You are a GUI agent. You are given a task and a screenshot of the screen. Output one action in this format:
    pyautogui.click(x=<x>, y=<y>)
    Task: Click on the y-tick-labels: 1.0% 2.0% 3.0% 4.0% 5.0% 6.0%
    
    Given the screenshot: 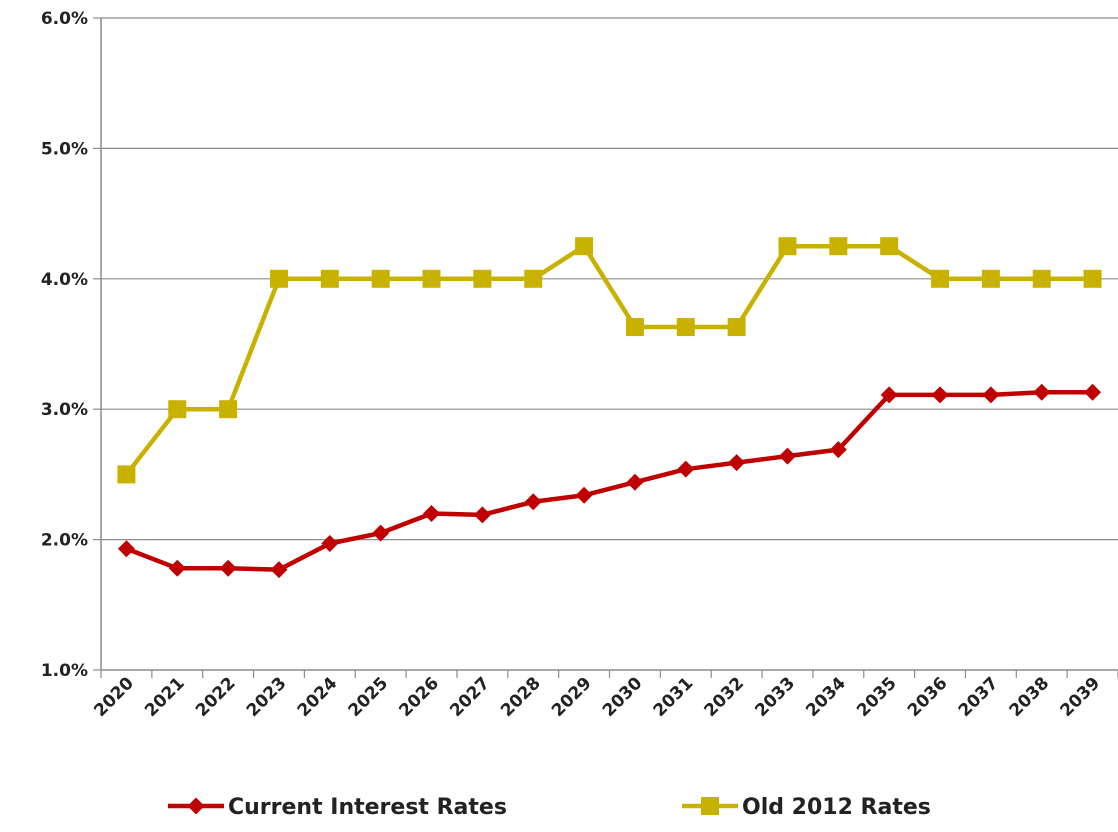 What is the action you would take?
    pyautogui.click(x=64, y=345)
    